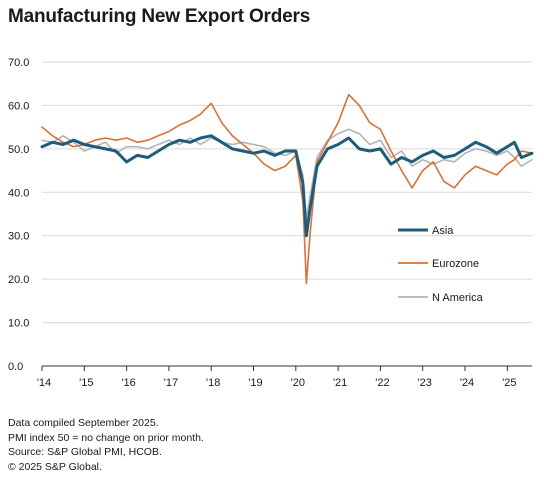 The width and height of the screenshot is (544, 484). What do you see at coordinates (106, 437) in the screenshot?
I see `note-pmi-definition: PMI index 50 = no change on prior month.` at bounding box center [106, 437].